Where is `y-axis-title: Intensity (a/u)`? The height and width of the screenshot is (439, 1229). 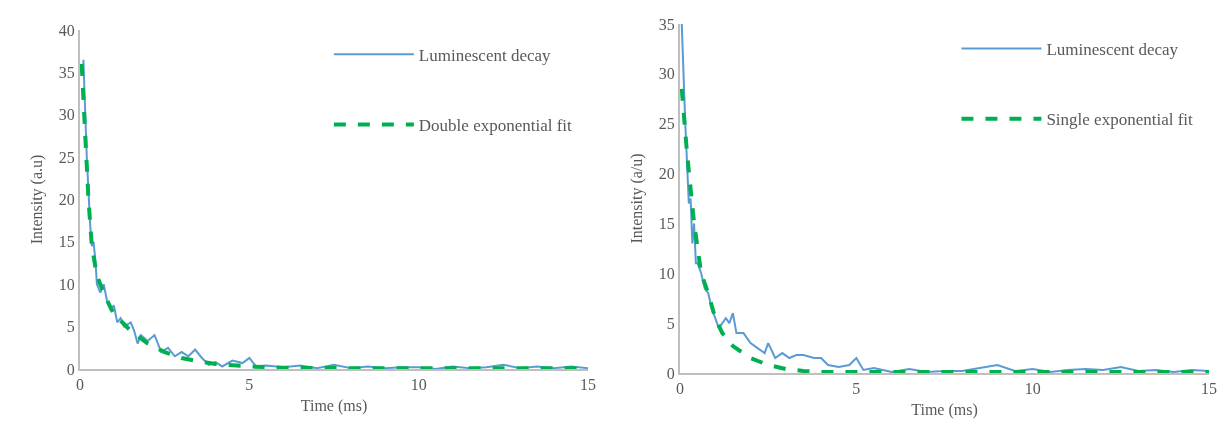
y-axis-title: Intensity (a/u) is located at coordinates (637, 198).